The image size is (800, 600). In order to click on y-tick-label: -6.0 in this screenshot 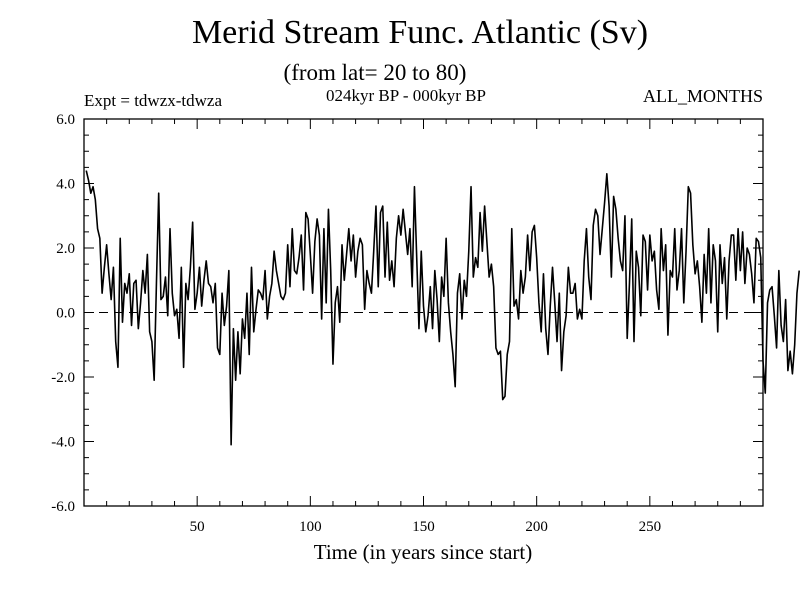, I will do `click(63, 507)`.